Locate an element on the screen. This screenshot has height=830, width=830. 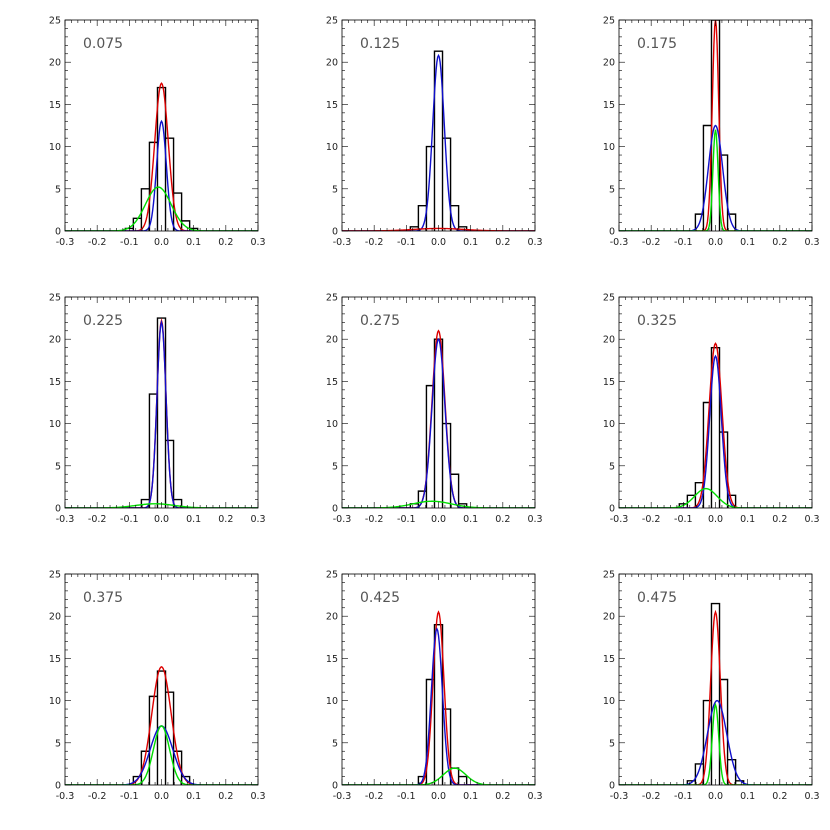
panel-5: -0.3 -0.2 -0.1 0.0 0.1 0.2 0.3 0 5 10 15 20 25 0.275 is located at coordinates (434, 409).